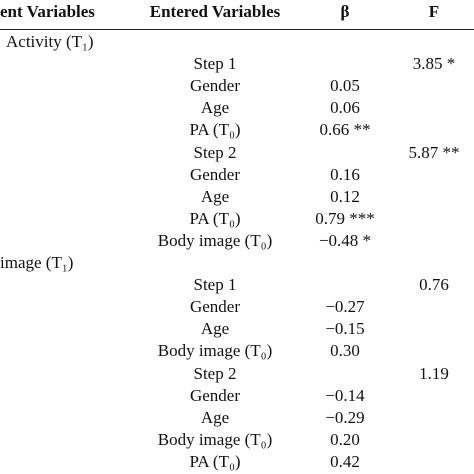  Describe the element at coordinates (434, 285) in the screenshot. I see `f-cell: 0.76` at that location.